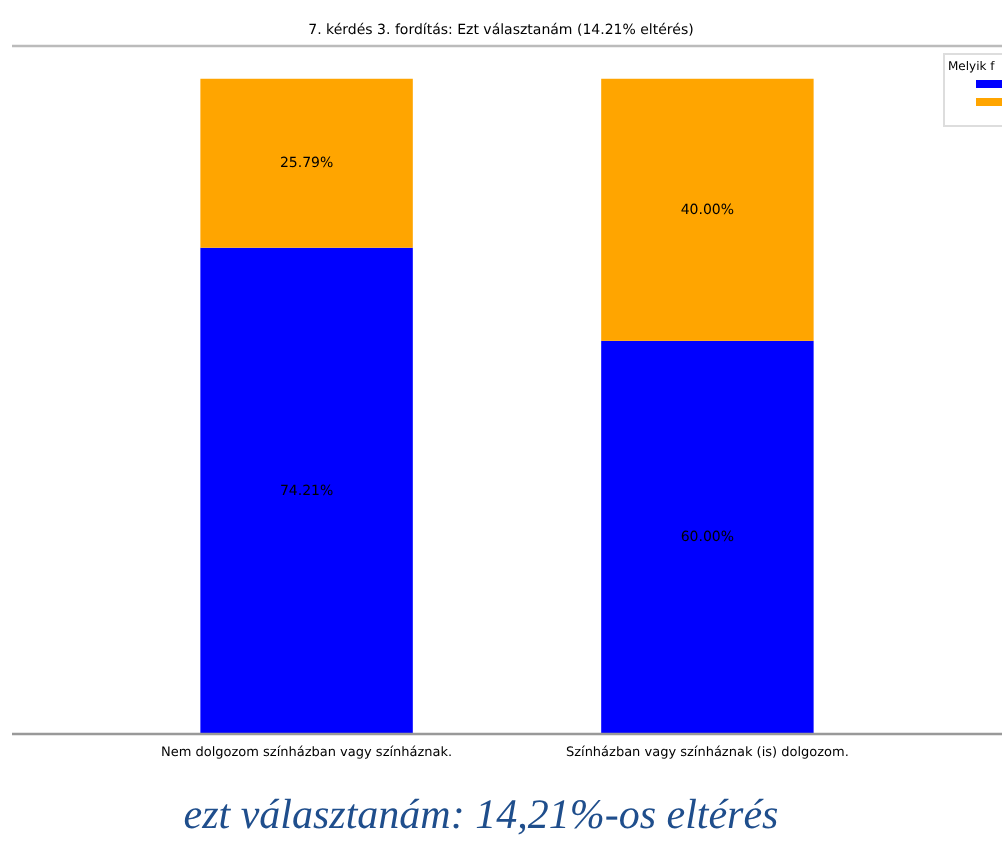  Describe the element at coordinates (481, 814) in the screenshot. I see `text: ezt választanám: 14,21%-os eltérés` at that location.